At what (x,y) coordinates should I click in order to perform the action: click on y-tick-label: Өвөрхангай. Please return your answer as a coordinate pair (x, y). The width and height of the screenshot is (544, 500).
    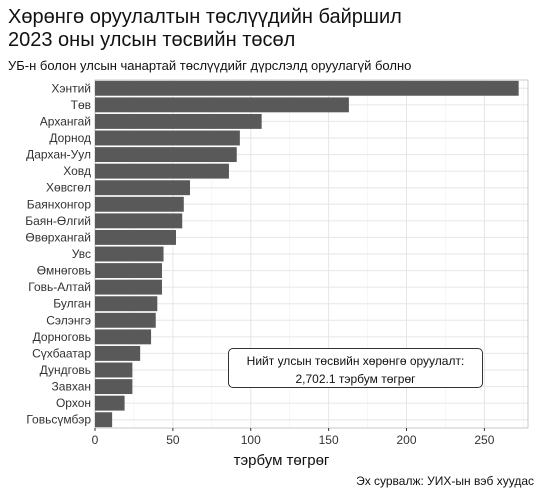
    Looking at the image, I should click on (58, 237).